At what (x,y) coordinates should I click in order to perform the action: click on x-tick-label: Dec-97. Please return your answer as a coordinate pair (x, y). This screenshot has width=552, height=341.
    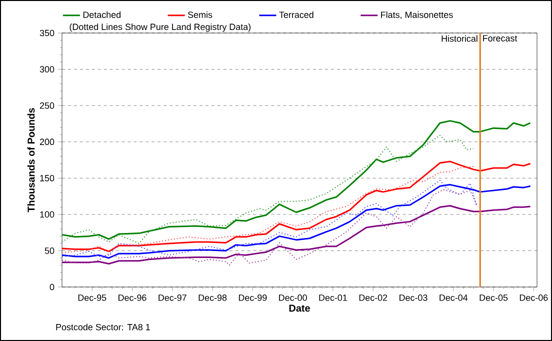
    Looking at the image, I should click on (172, 297).